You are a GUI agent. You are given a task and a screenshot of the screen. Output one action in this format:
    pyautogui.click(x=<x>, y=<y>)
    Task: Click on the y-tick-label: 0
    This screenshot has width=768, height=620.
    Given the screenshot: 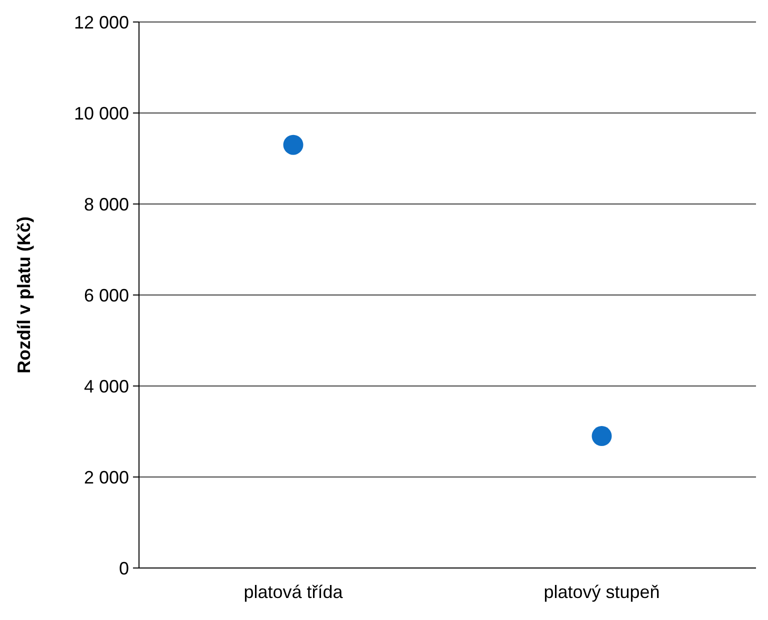 What is the action you would take?
    pyautogui.click(x=123, y=568)
    